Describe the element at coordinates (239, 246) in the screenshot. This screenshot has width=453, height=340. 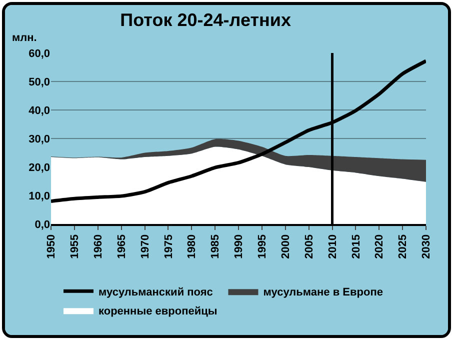
I see `x-tick-label: 1990` at that location.